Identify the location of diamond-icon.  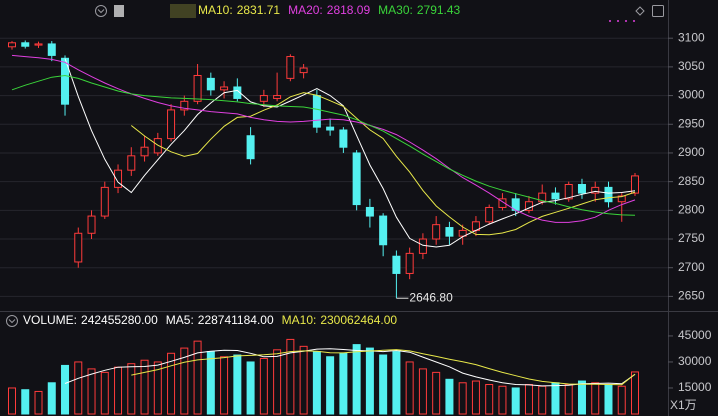
(640, 11).